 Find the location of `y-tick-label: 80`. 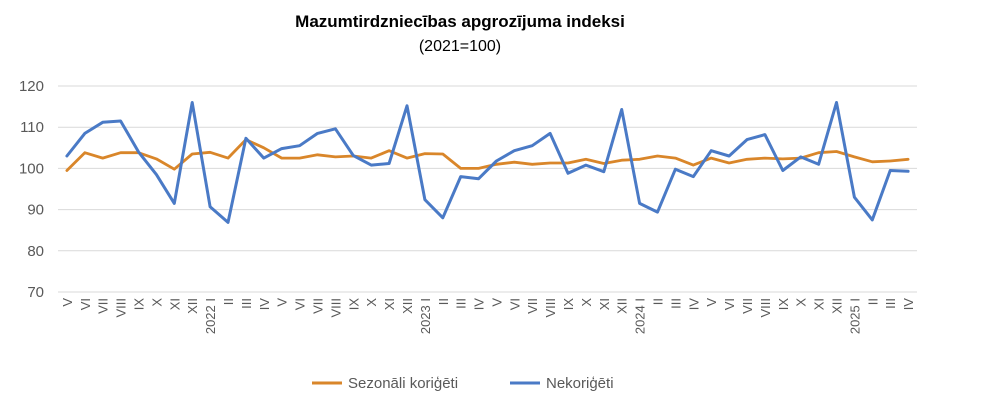

y-tick-label: 80 is located at coordinates (35, 251).